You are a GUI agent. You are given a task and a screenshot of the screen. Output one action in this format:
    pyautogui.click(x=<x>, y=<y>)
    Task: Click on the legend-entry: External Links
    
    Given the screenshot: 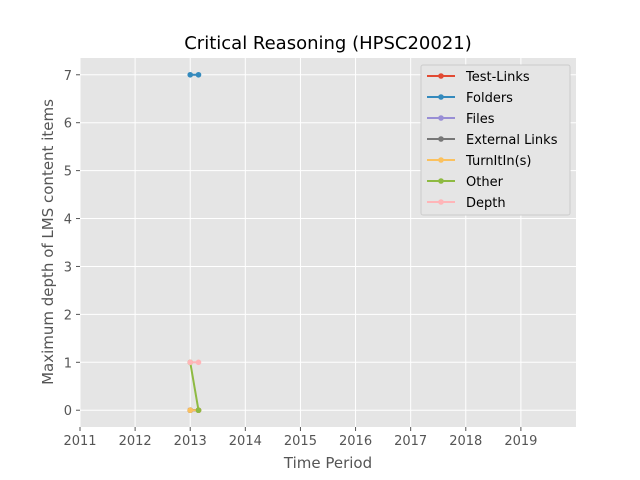 What is the action you would take?
    pyautogui.click(x=492, y=140)
    